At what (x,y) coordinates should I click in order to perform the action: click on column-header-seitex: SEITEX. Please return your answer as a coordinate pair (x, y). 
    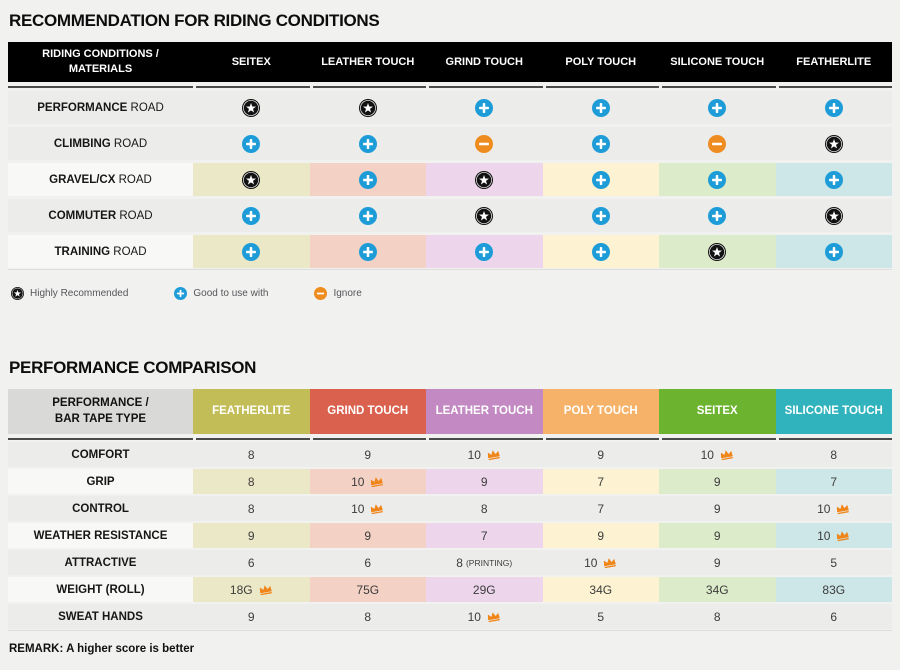
    Looking at the image, I should click on (251, 61).